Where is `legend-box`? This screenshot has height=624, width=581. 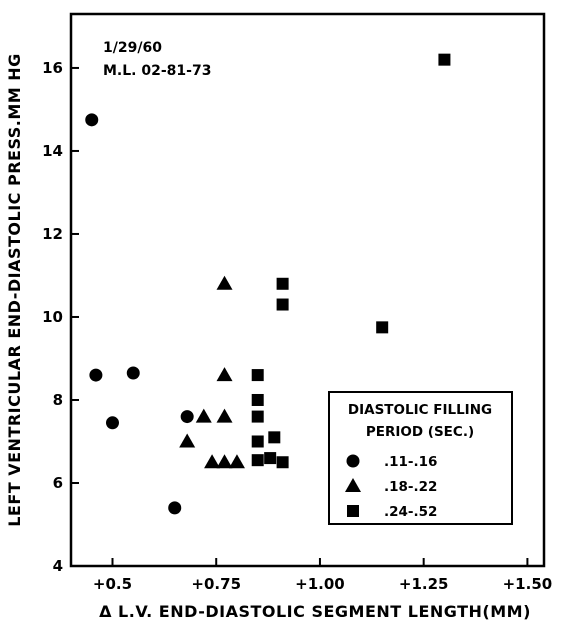 legend-box is located at coordinates (420, 458).